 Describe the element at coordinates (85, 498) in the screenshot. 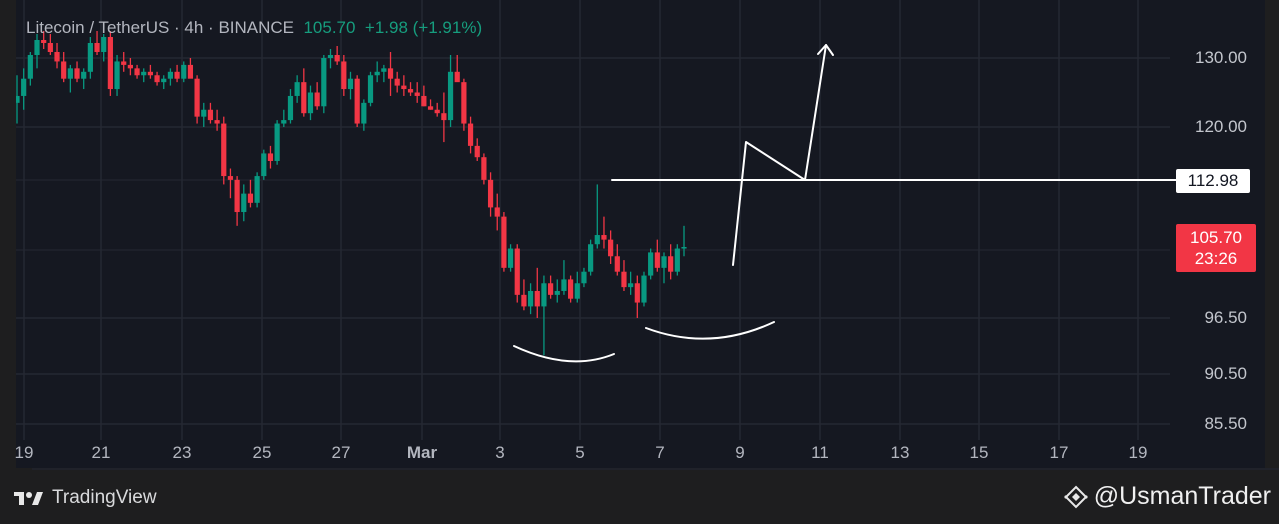

I see `tradingview-brand: TradingView` at that location.